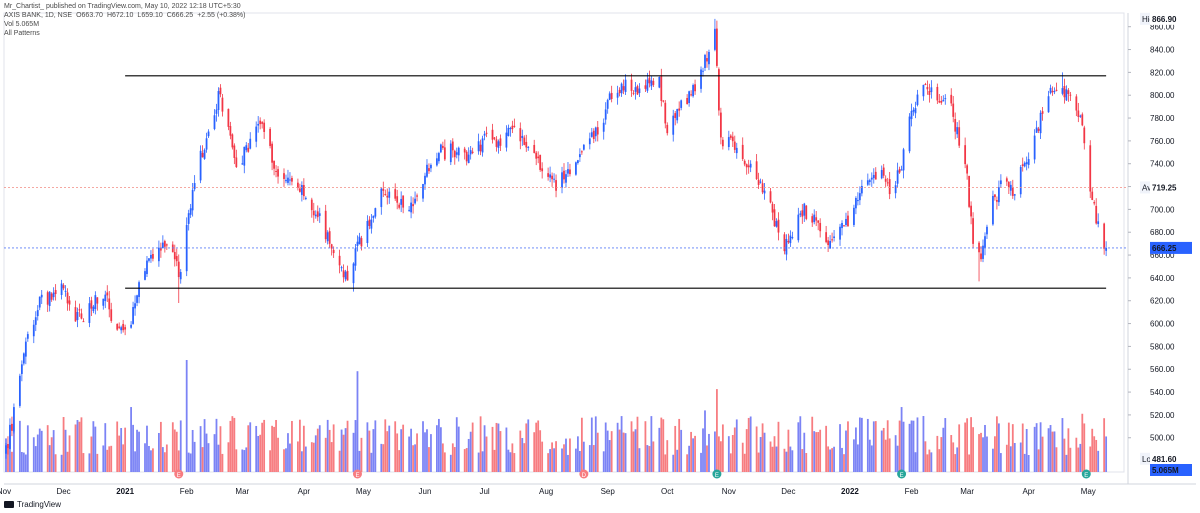 Image resolution: width=1200 pixels, height=513 pixels. I want to click on x-tick-label: Oct, so click(667, 491).